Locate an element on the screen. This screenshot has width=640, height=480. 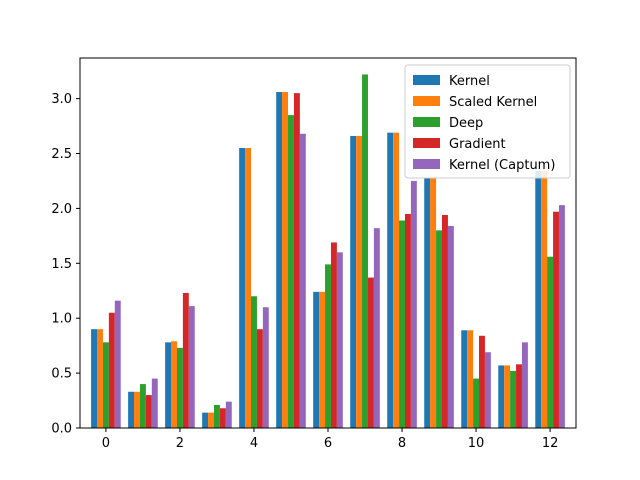
x-tick-label: 4 is located at coordinates (254, 443).